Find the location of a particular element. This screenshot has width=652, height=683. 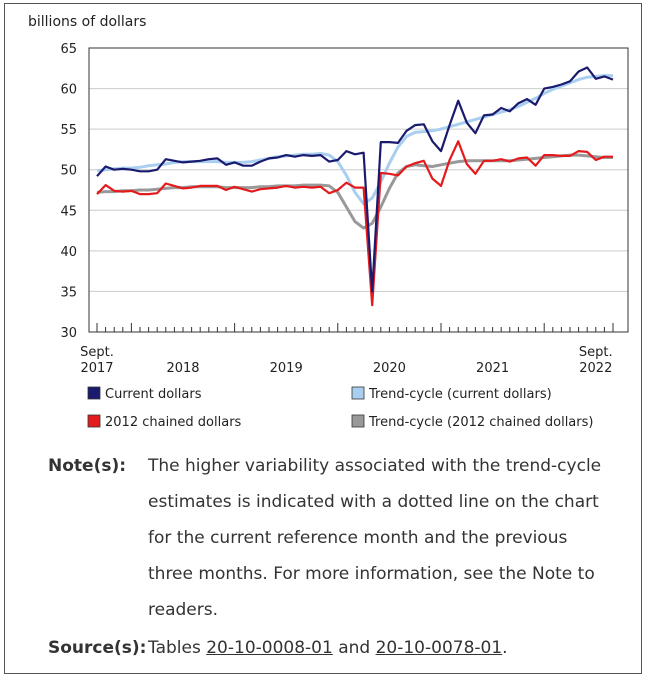

y-tick-label: 30 is located at coordinates (68, 333).